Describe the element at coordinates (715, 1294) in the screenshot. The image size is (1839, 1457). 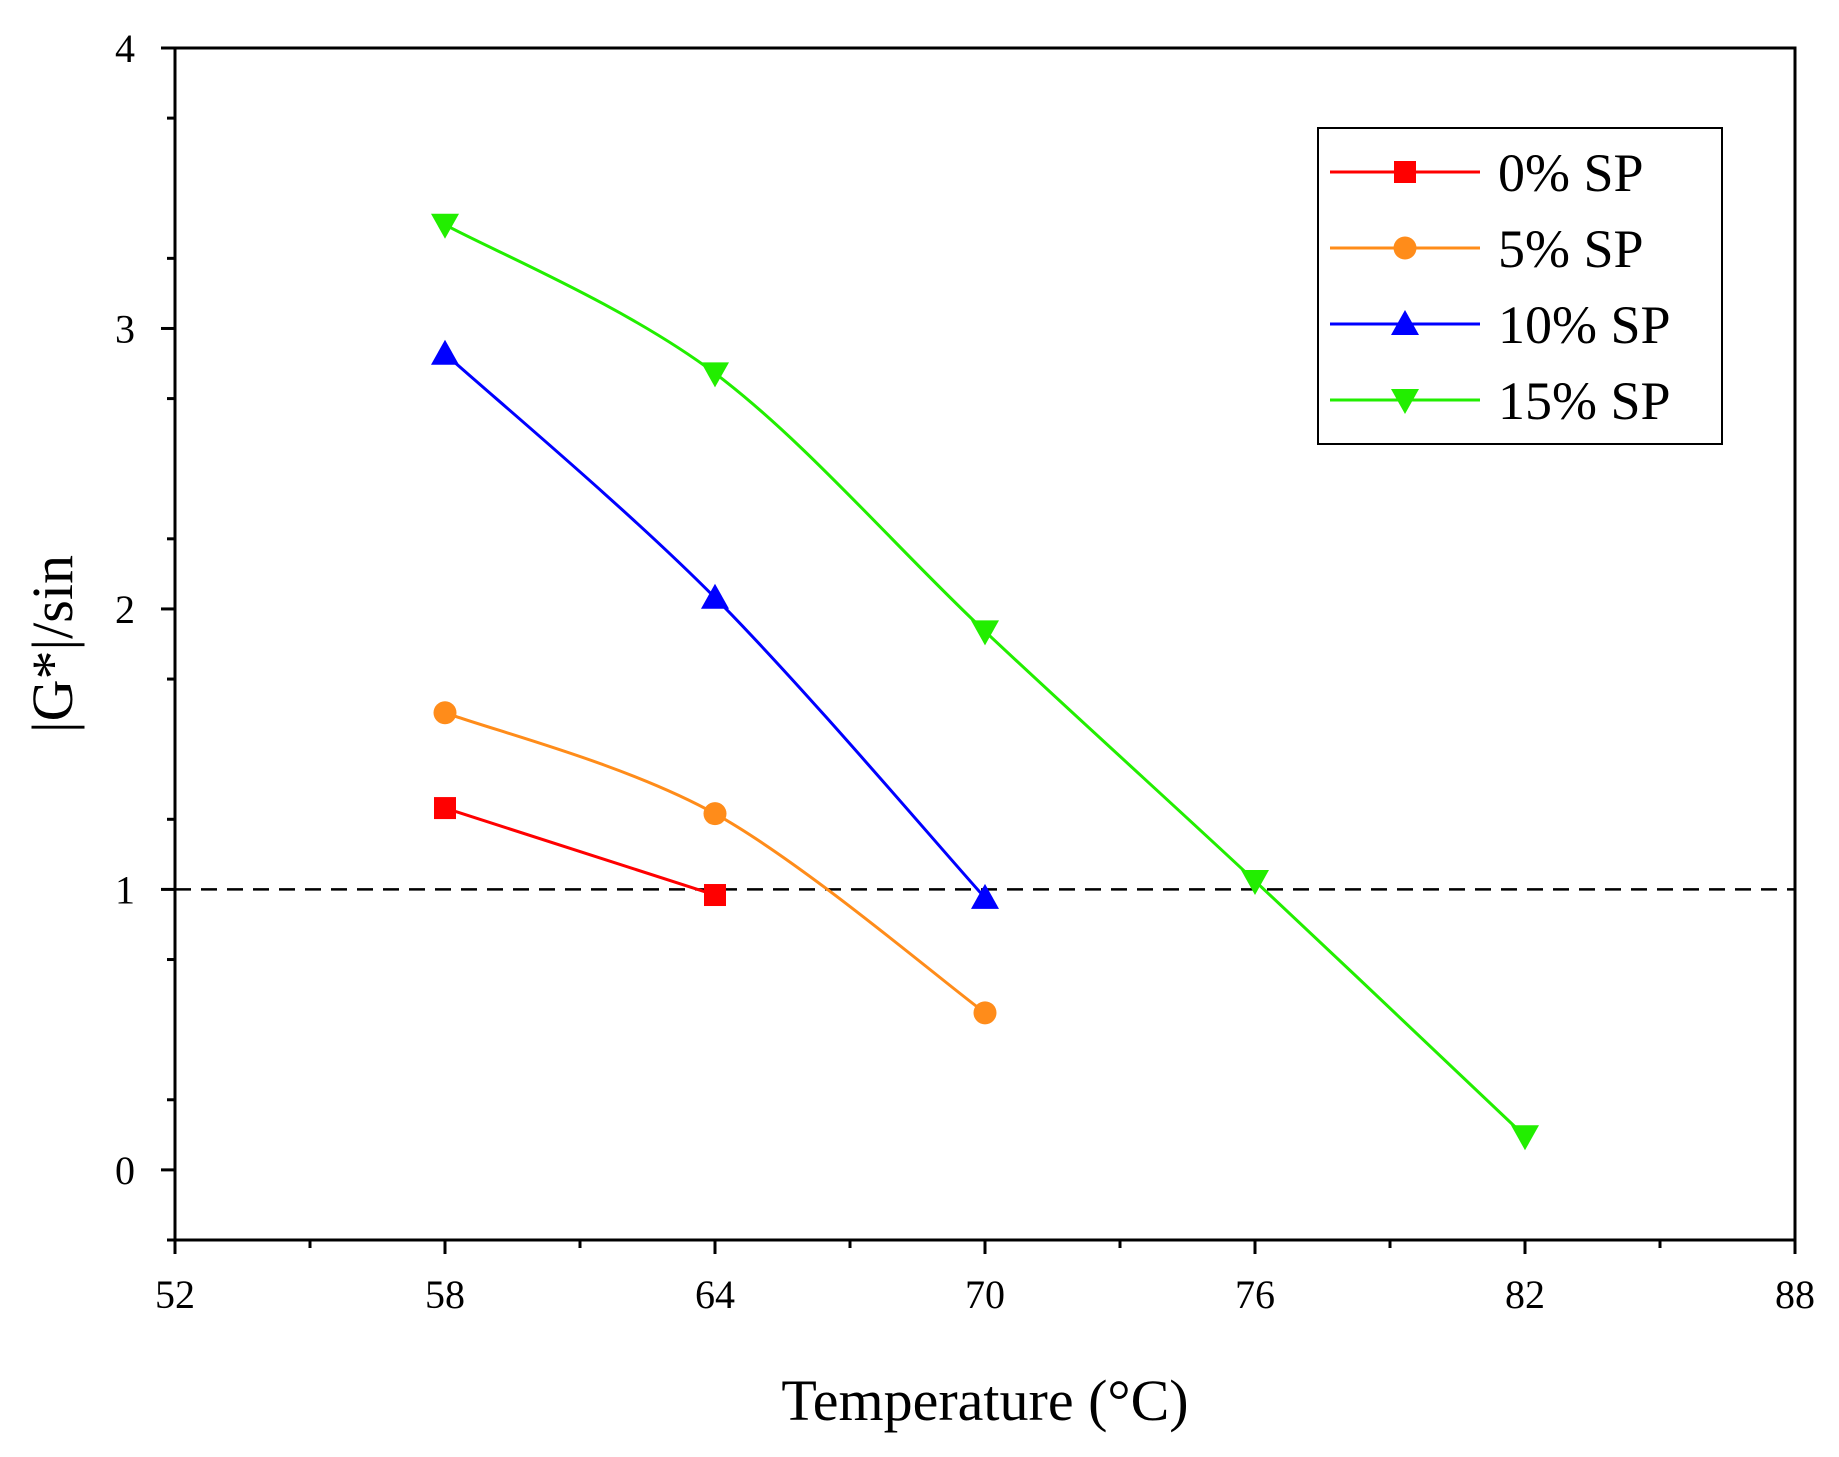
I see `x-tick-label: 64` at that location.